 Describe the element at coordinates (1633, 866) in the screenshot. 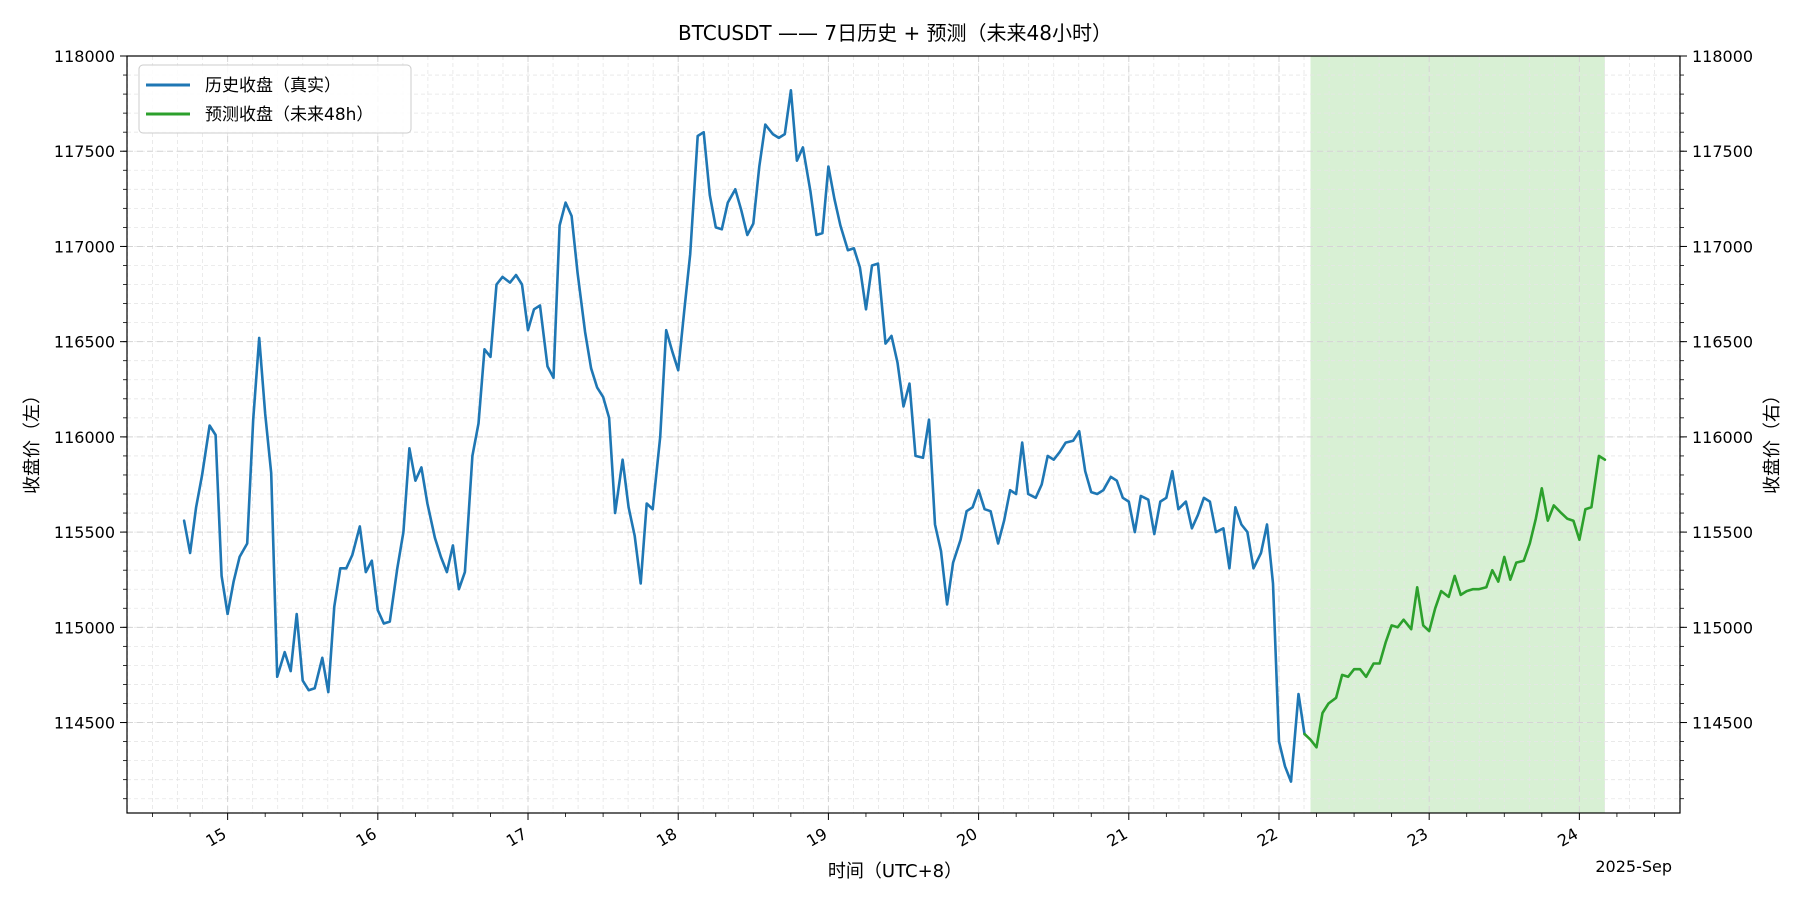

I see `x-axis-offset-label: 2025-Sep` at that location.